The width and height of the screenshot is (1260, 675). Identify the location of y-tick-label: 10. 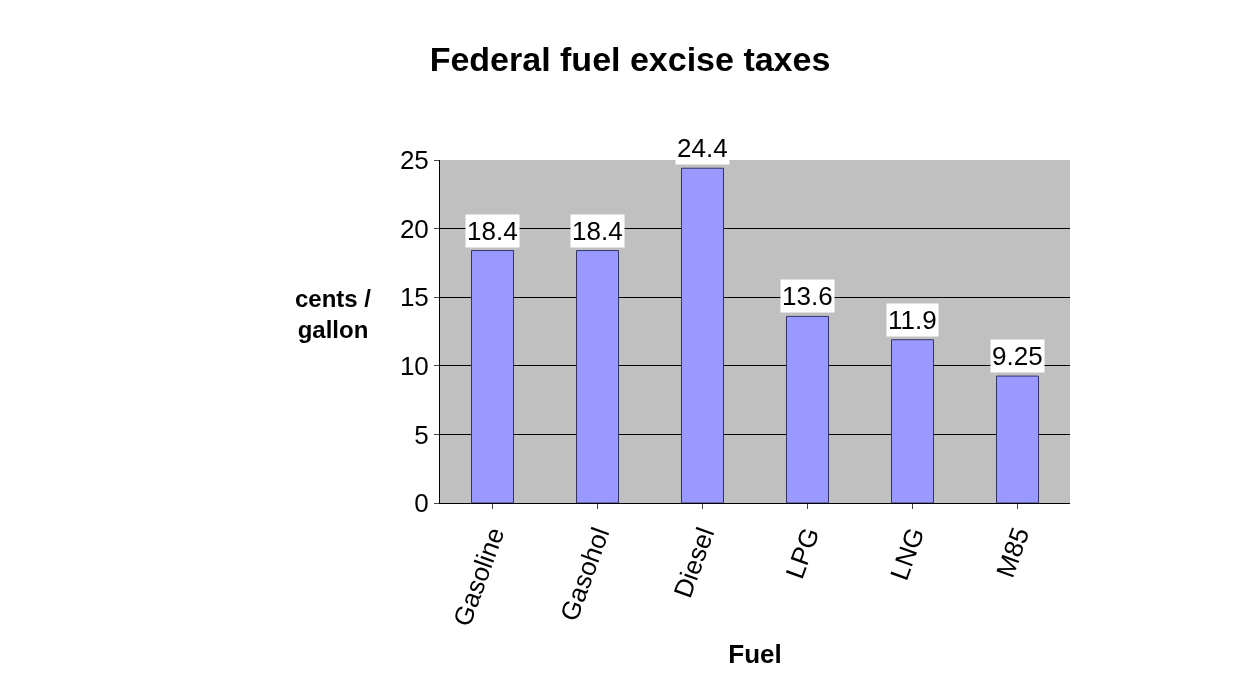
(414, 365).